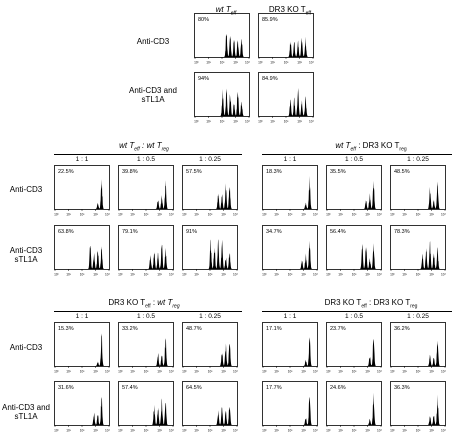 The image size is (474, 439). I want to click on histogram-svg: 10⁰ 10¹ 10² 10³ 10⁴ 24.6%, so click(354, 407).